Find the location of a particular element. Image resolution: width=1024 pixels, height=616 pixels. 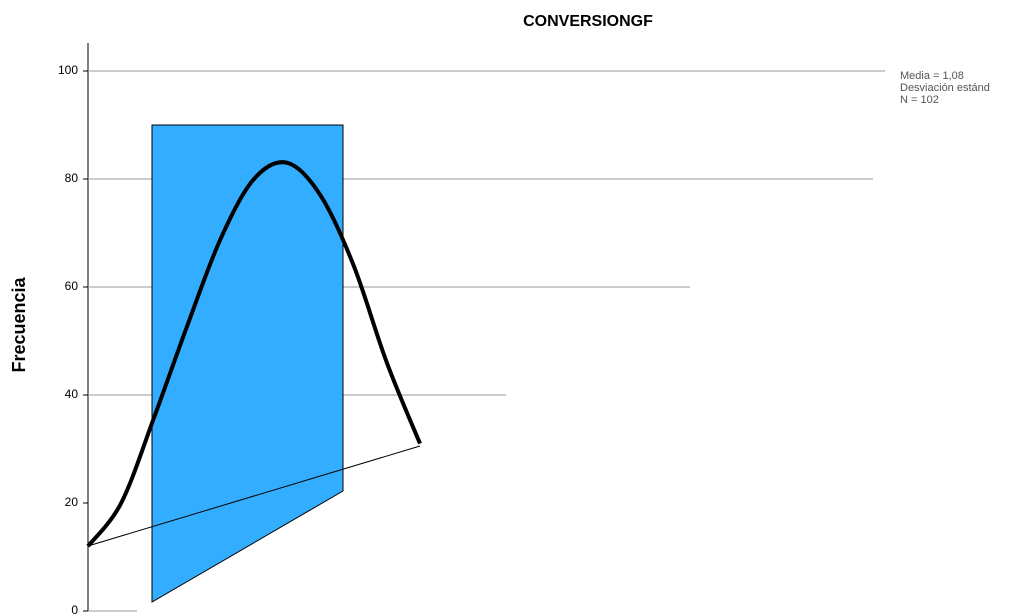

y-tick-label: 100 is located at coordinates (68, 70).